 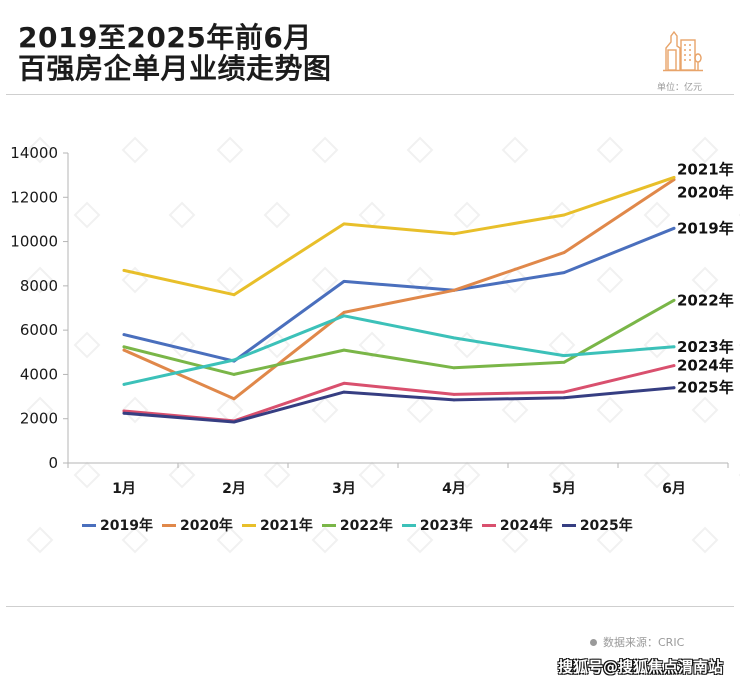 I want to click on chart-title: 2019至2025年前6月 百强房企单月业绩走势图, so click(x=175, y=53).